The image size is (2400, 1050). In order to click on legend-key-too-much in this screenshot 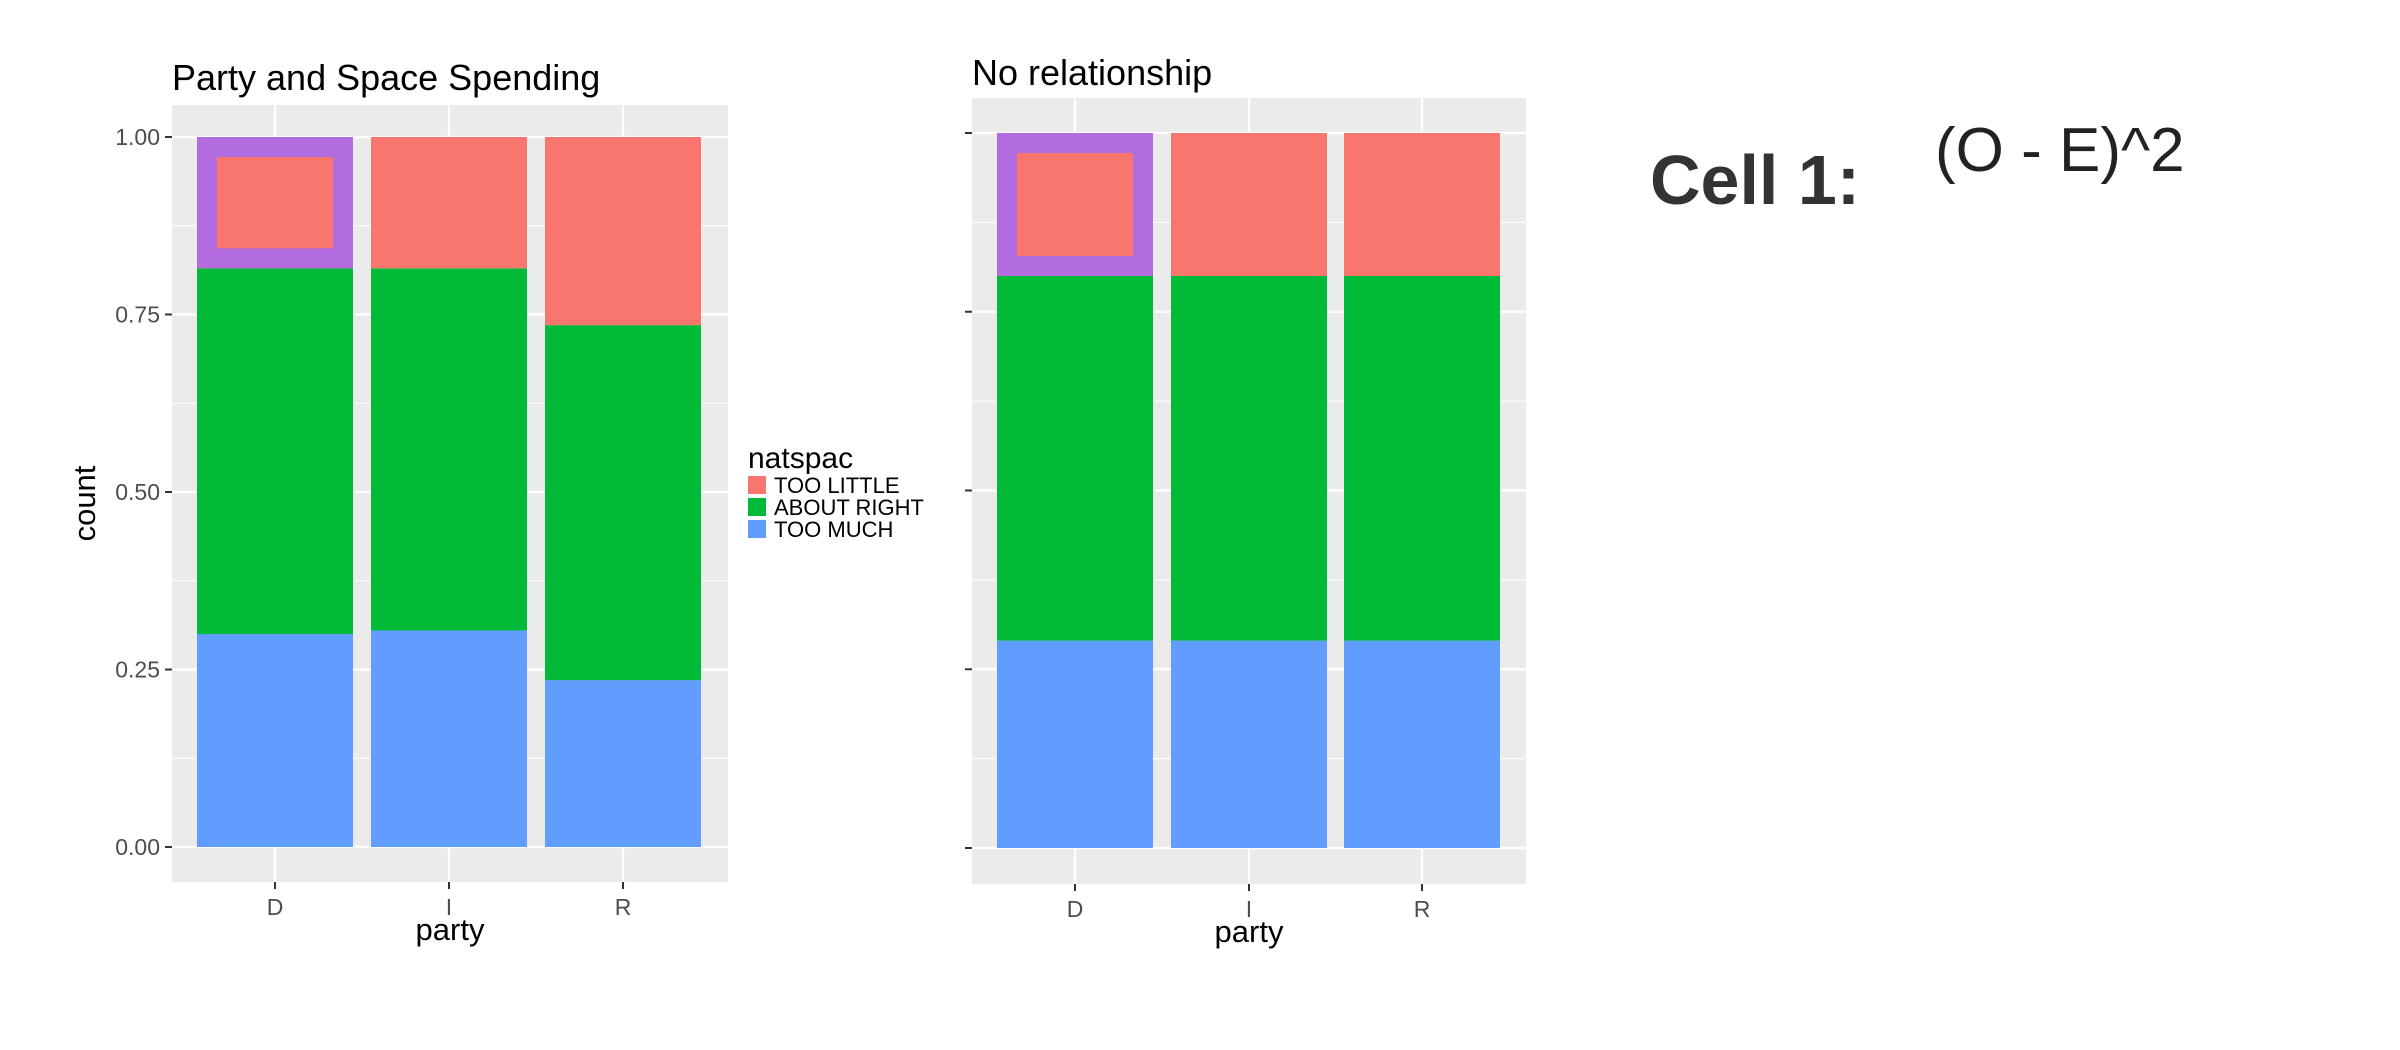, I will do `click(757, 529)`.